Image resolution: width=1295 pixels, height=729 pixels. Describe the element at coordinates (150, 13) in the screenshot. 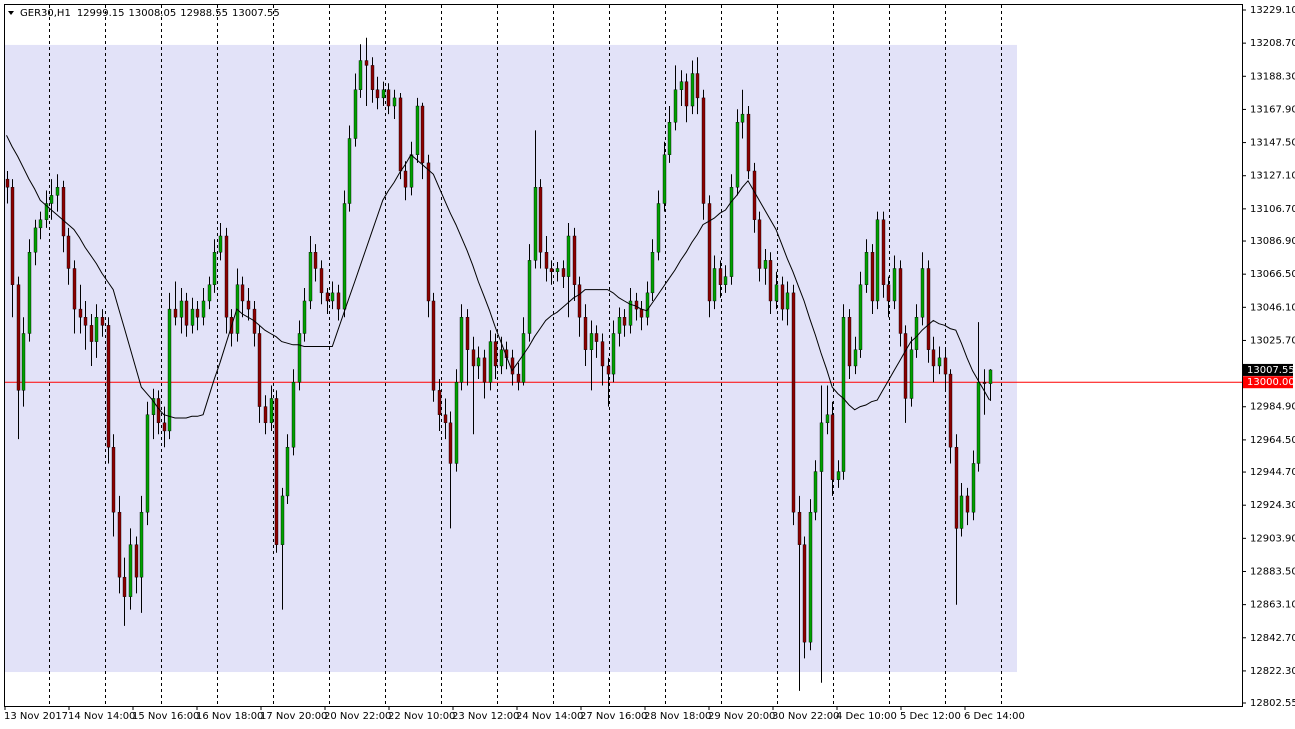

I see `chart-title: GER30,H1 12999.15 13008.05 12988.55 13007.55` at that location.